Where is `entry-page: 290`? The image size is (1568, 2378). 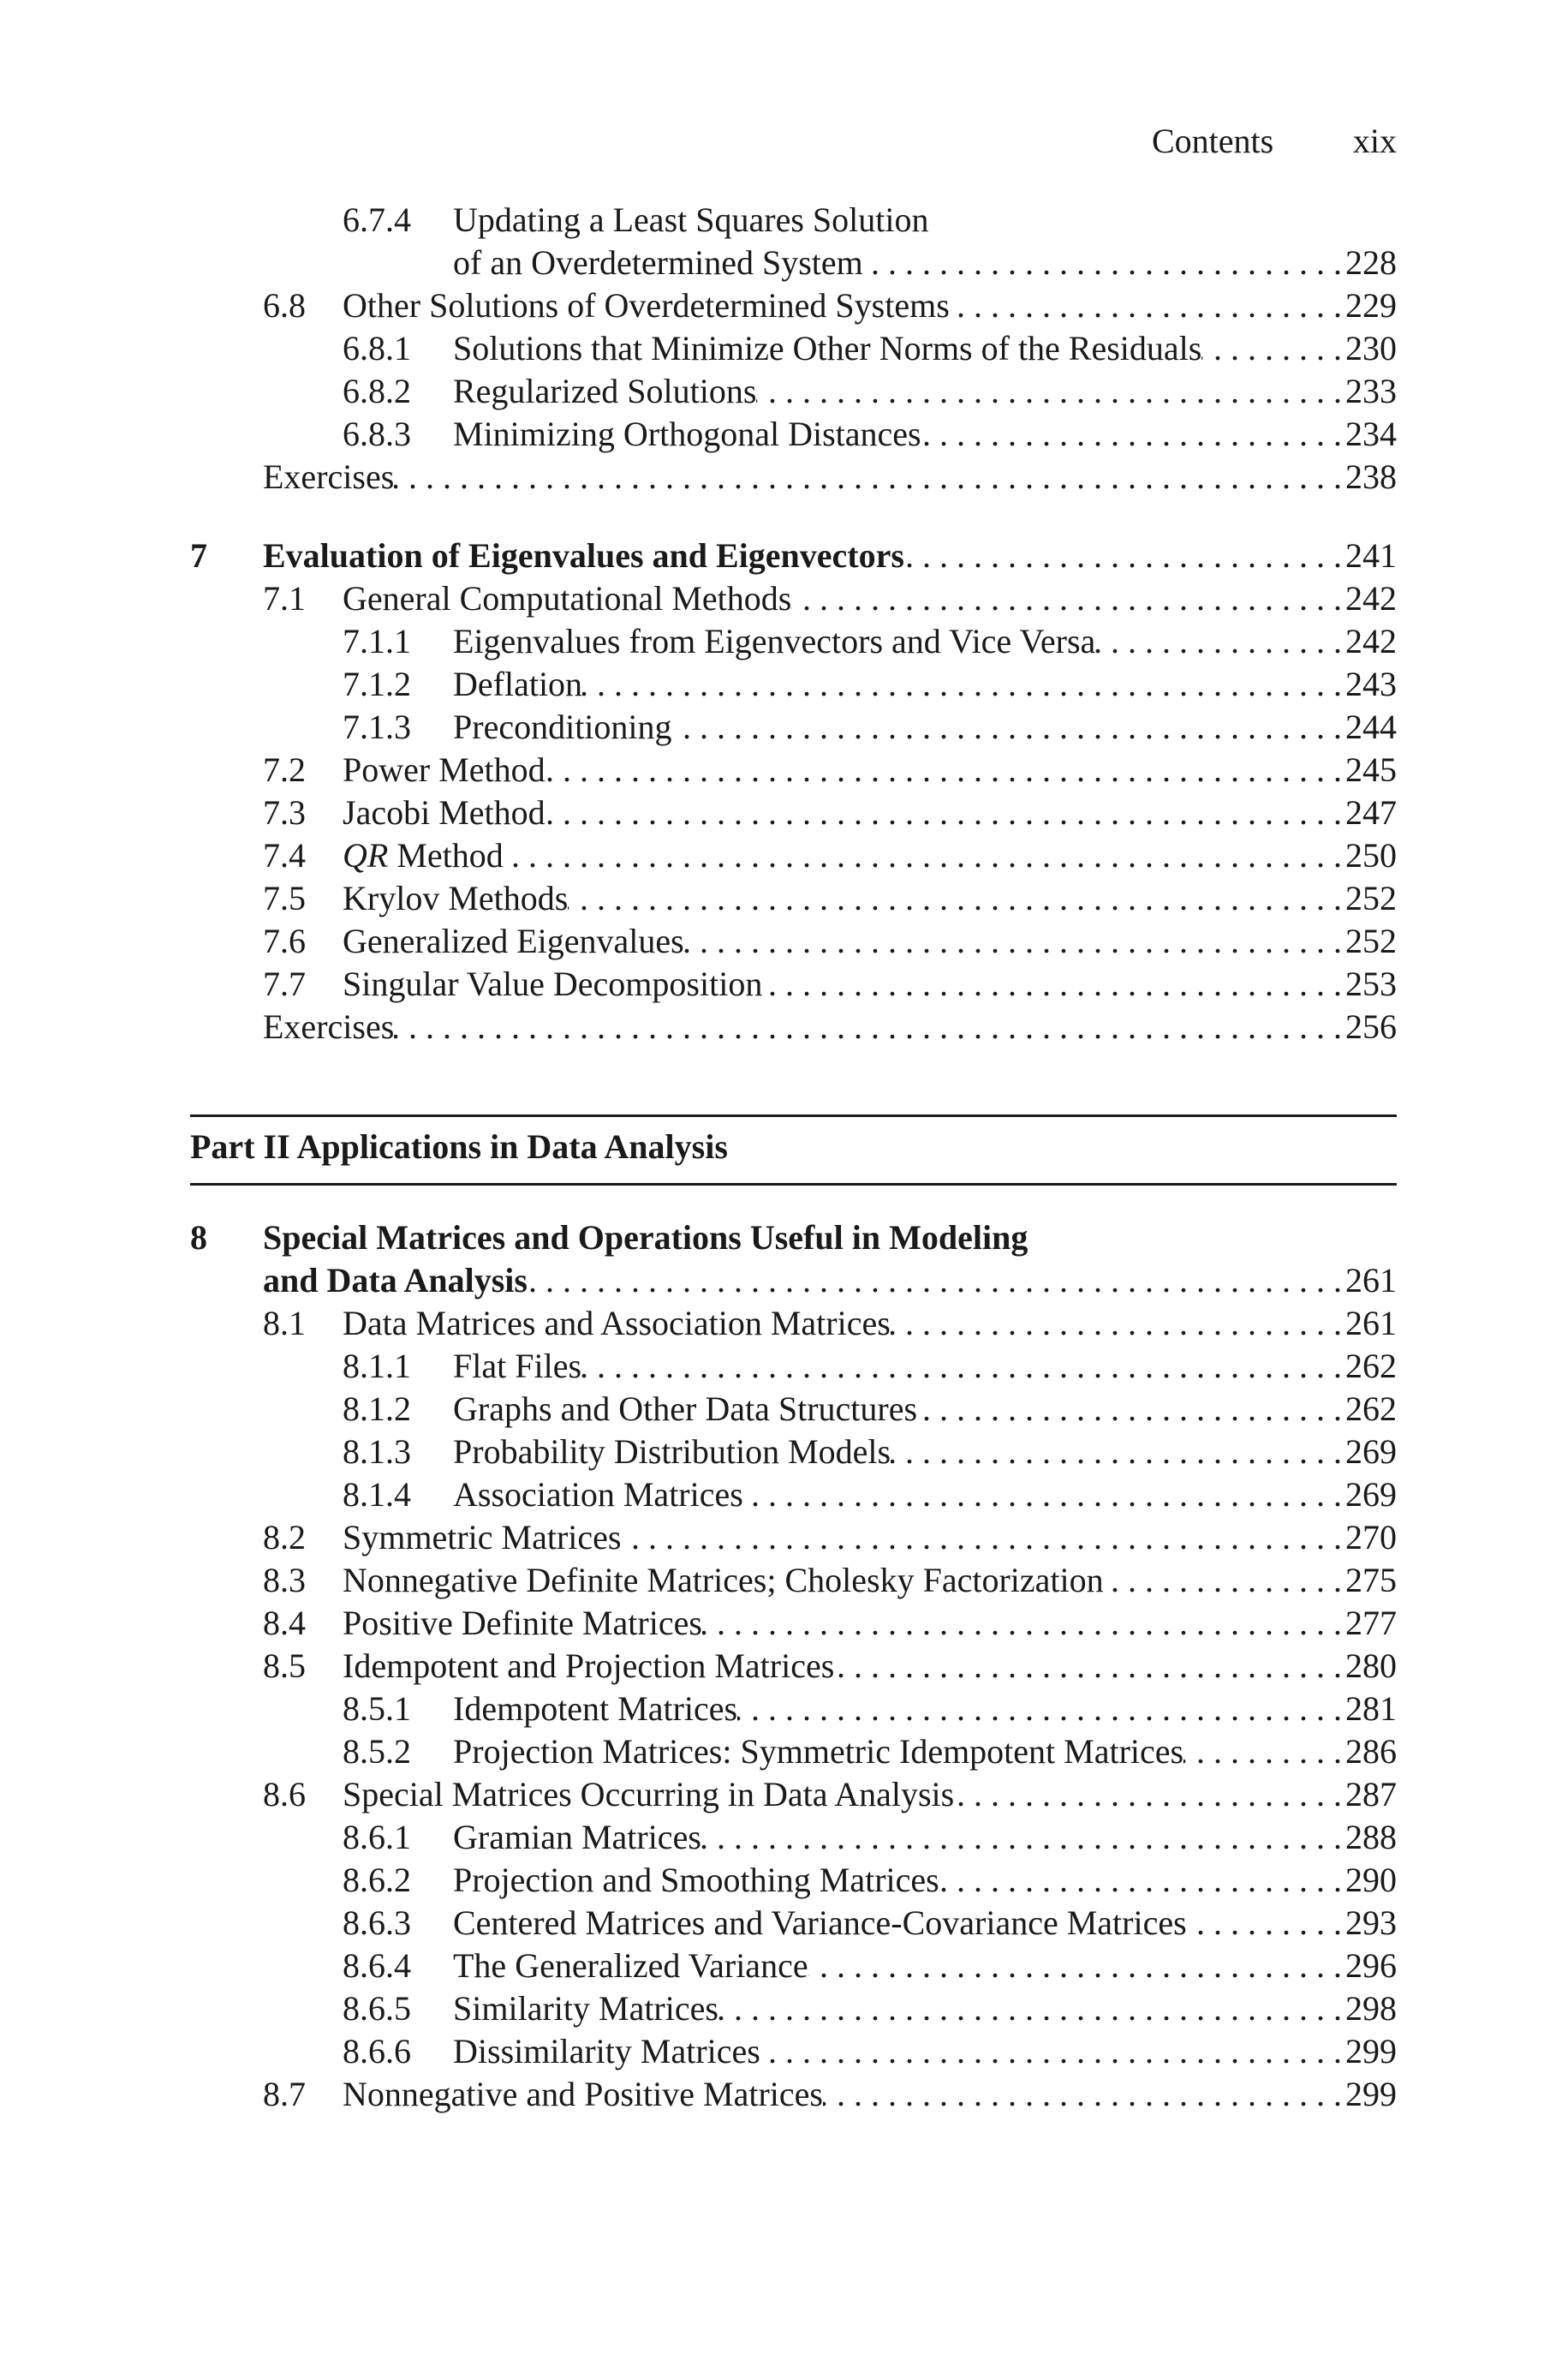
entry-page: 290 is located at coordinates (1371, 1880).